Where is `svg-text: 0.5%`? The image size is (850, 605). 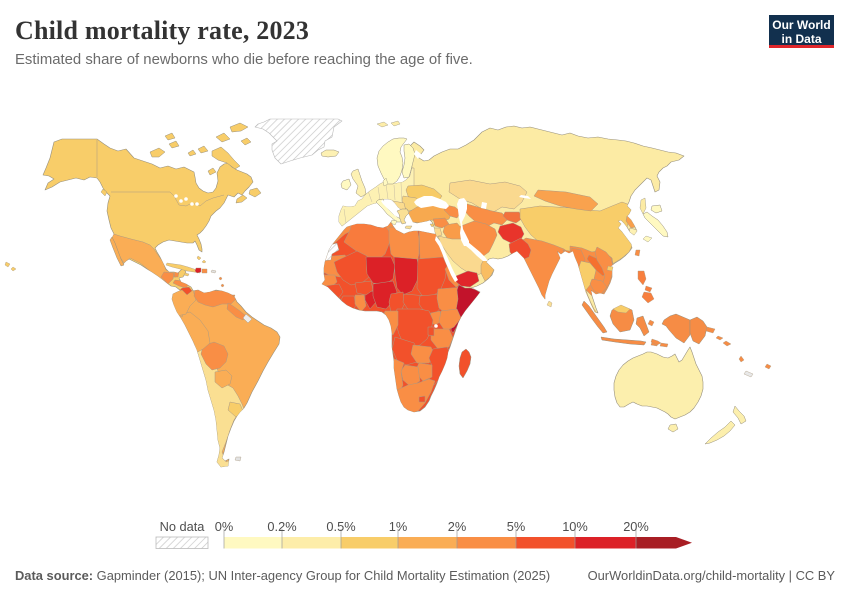
svg-text: 0.5% is located at coordinates (340, 526).